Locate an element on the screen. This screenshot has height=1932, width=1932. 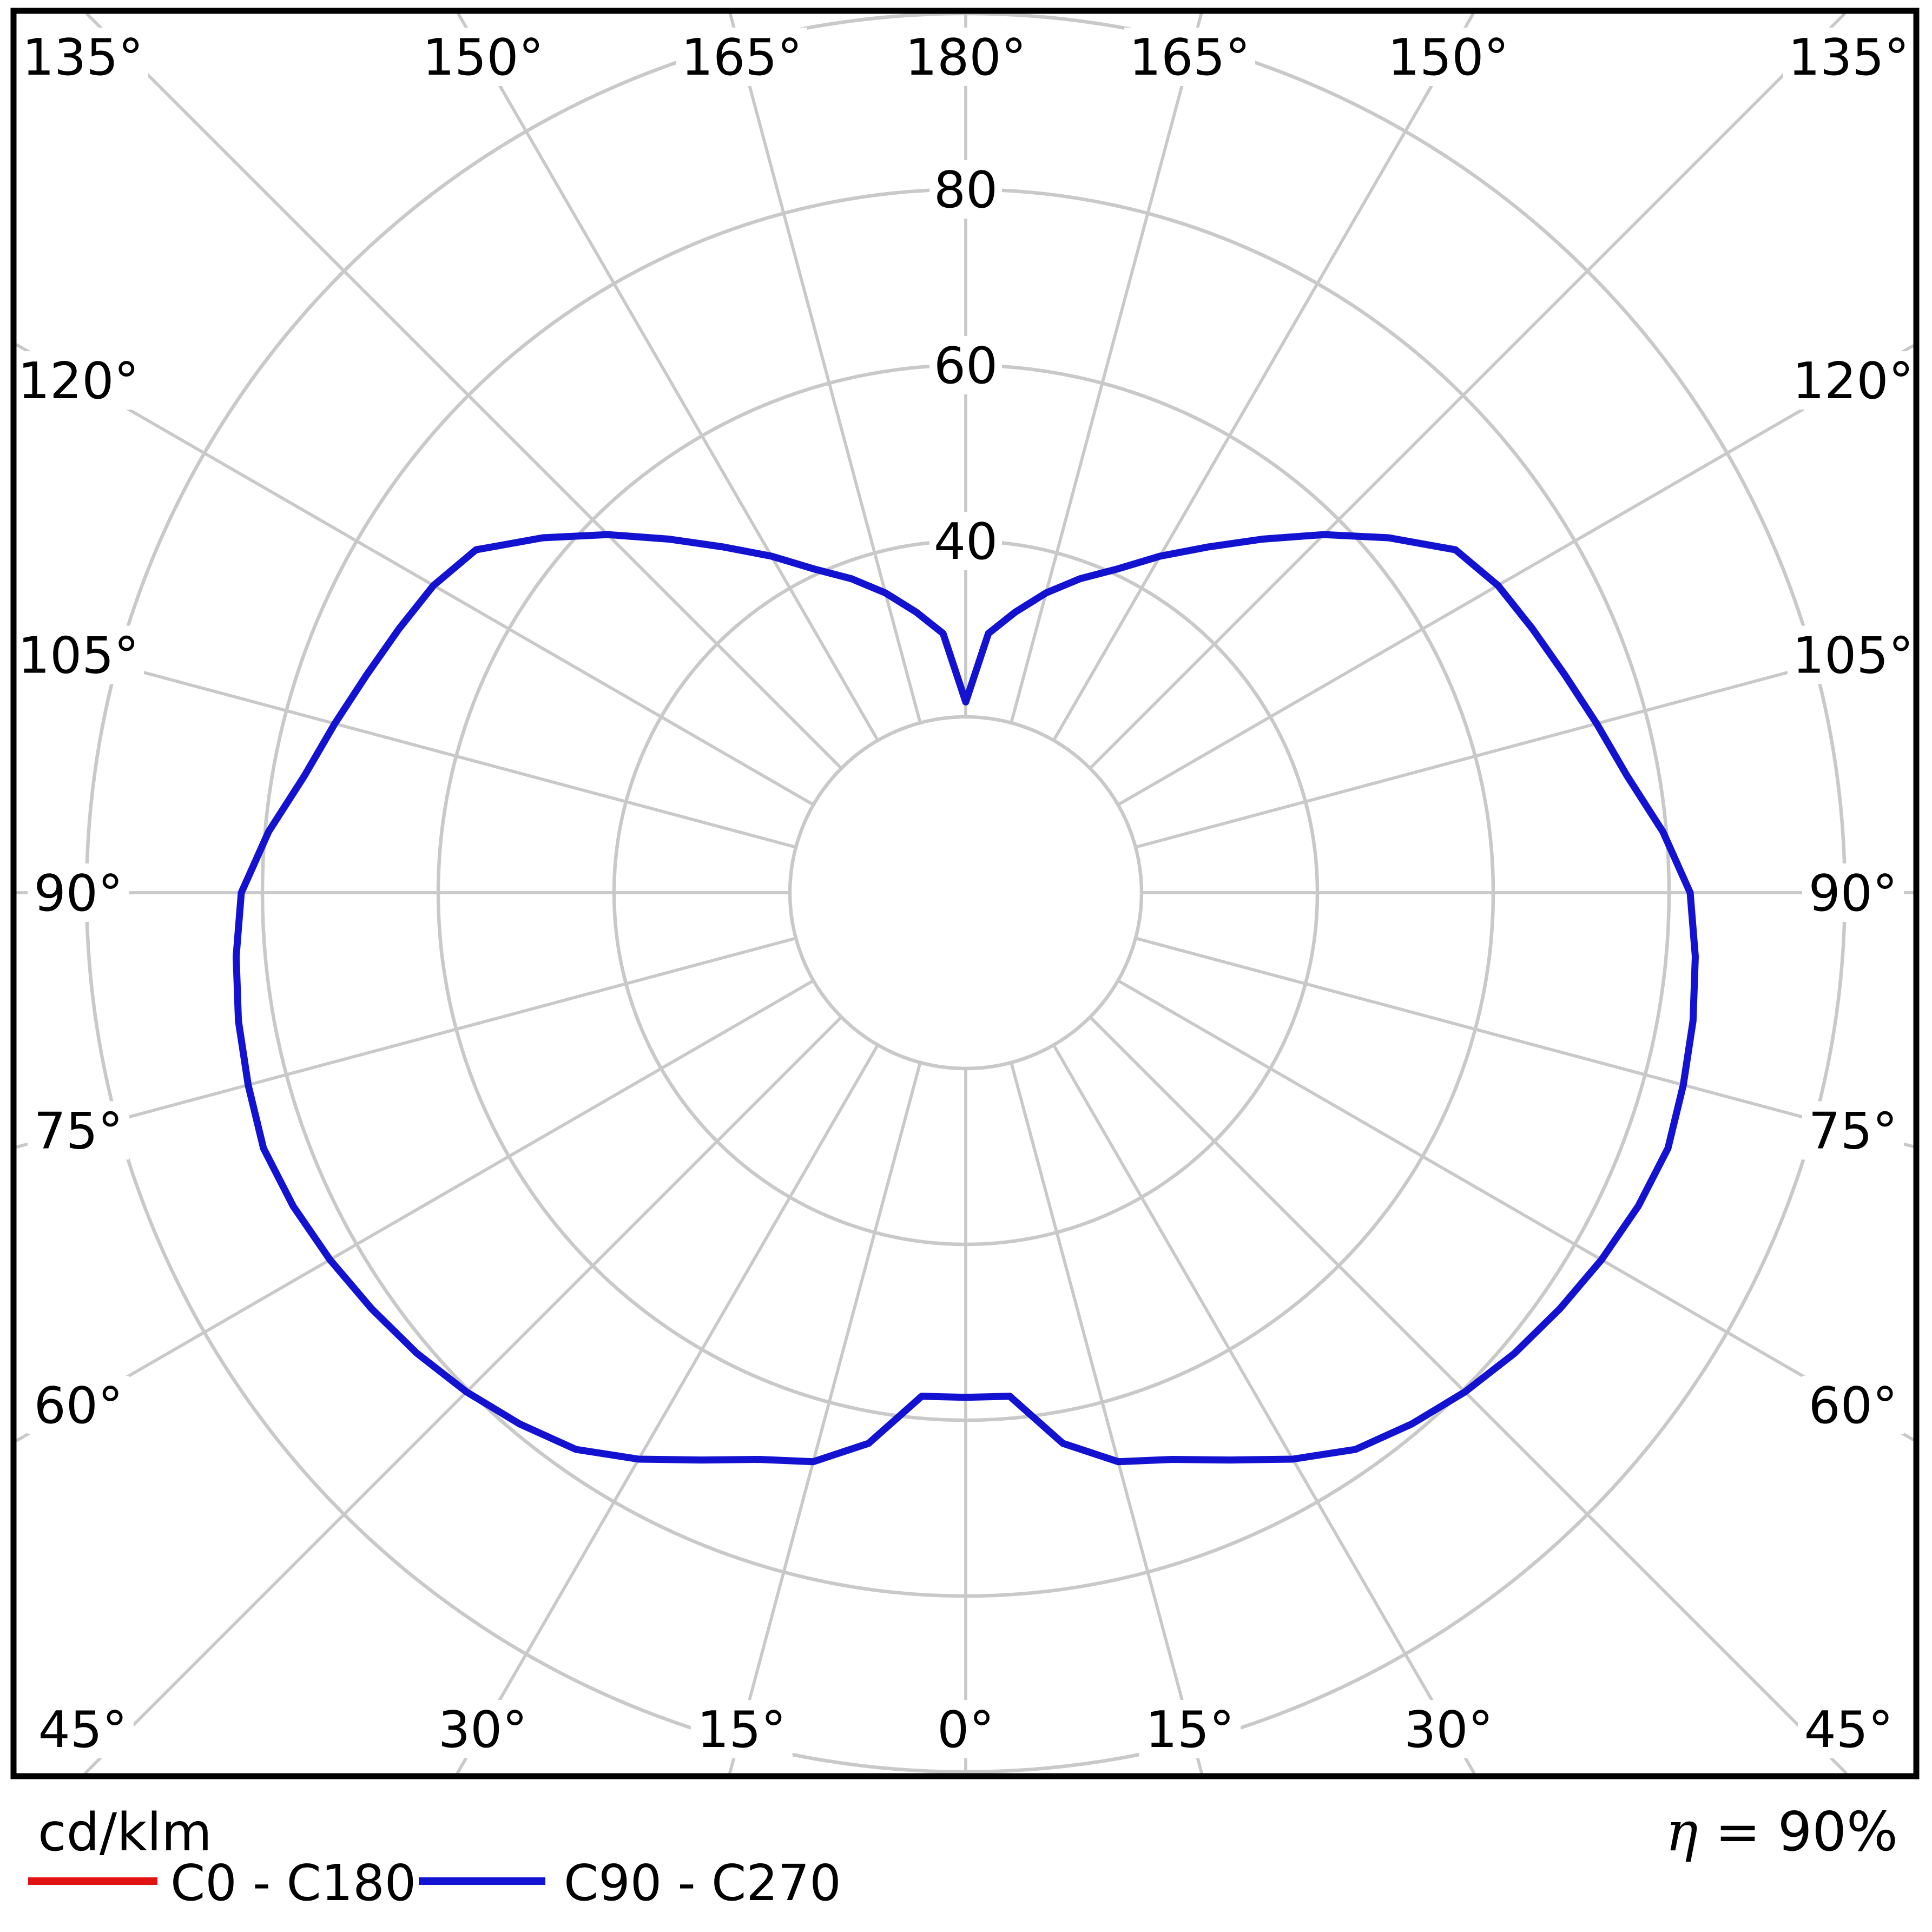
angle-label-right-1: 105° is located at coordinates (1853, 656).